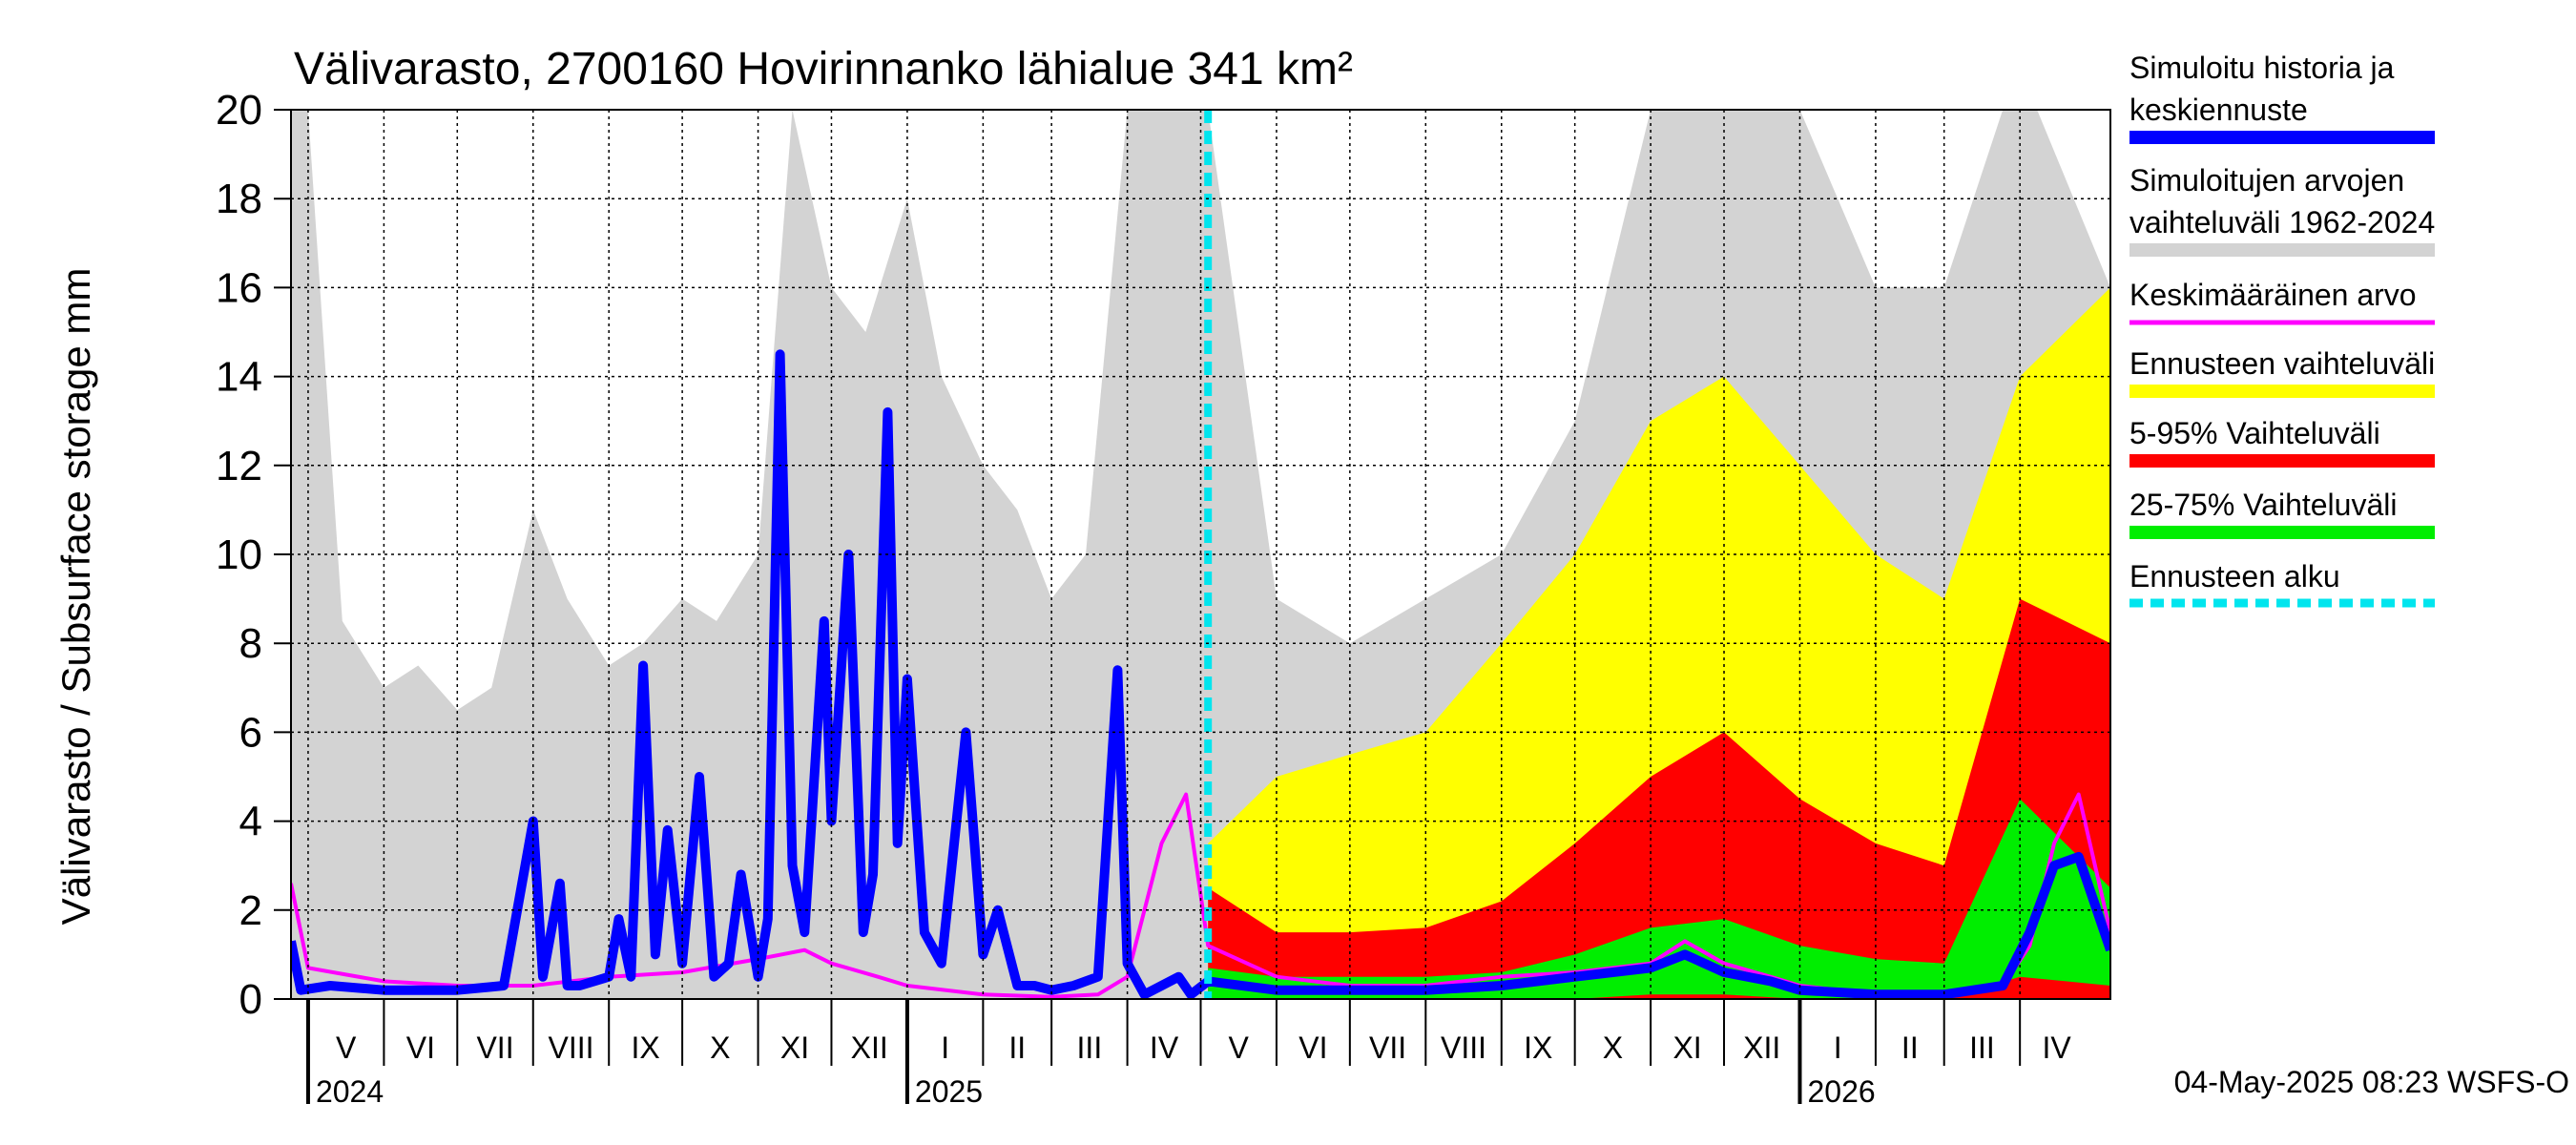  What do you see at coordinates (250, 1000) in the screenshot?
I see `y-tick-label: 0` at bounding box center [250, 1000].